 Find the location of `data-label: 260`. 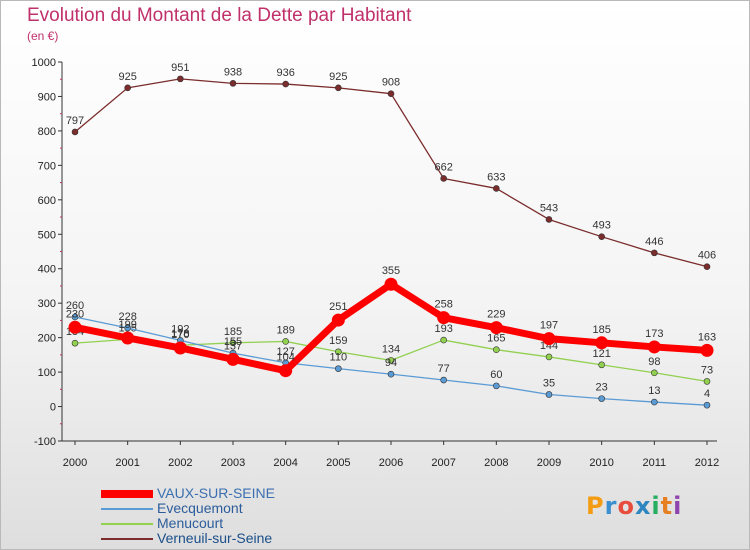

data-label: 260 is located at coordinates (75, 306).